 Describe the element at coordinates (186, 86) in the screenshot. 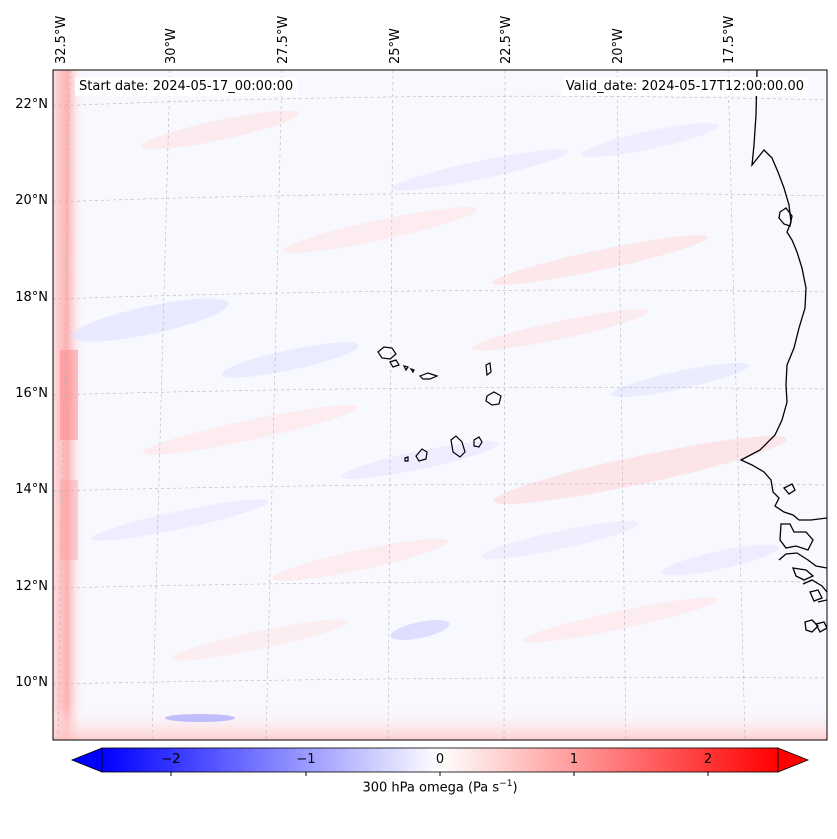

I see `start-date-label: Start date: 2024-05-17_00:00:00` at that location.